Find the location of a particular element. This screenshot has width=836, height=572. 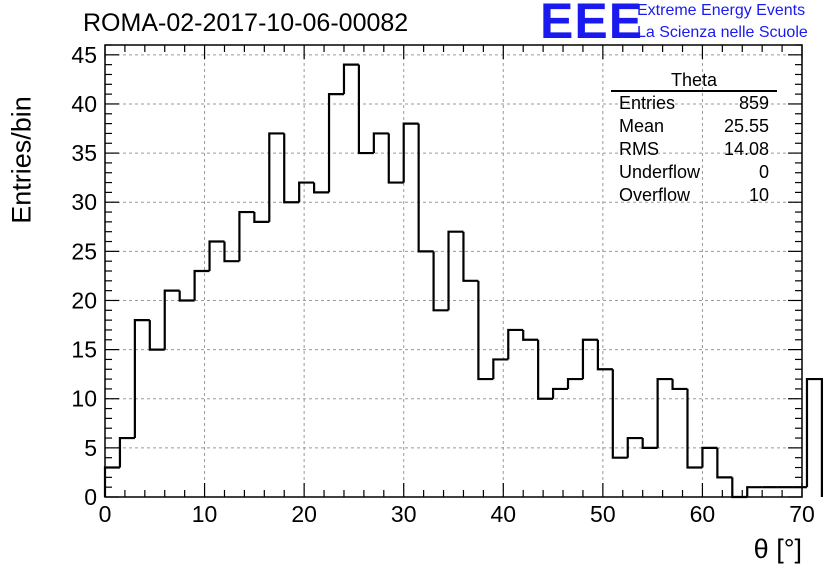

x-axis-label: θ [°] is located at coordinates (777, 549).